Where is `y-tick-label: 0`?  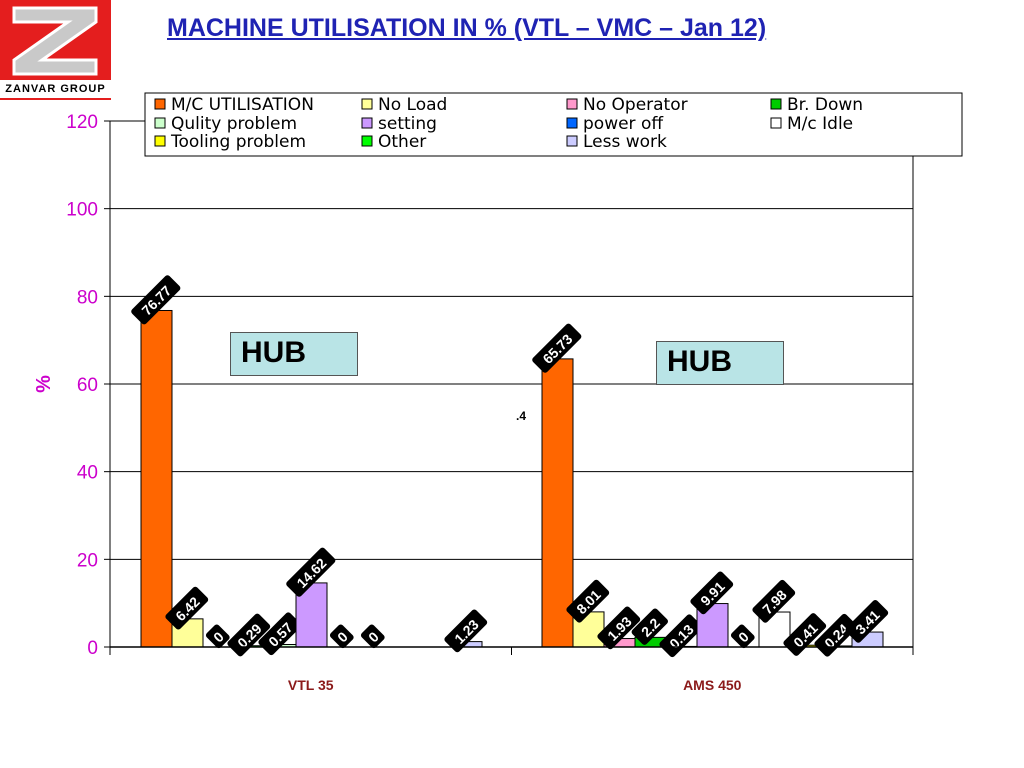
y-tick-label: 0 is located at coordinates (92, 648).